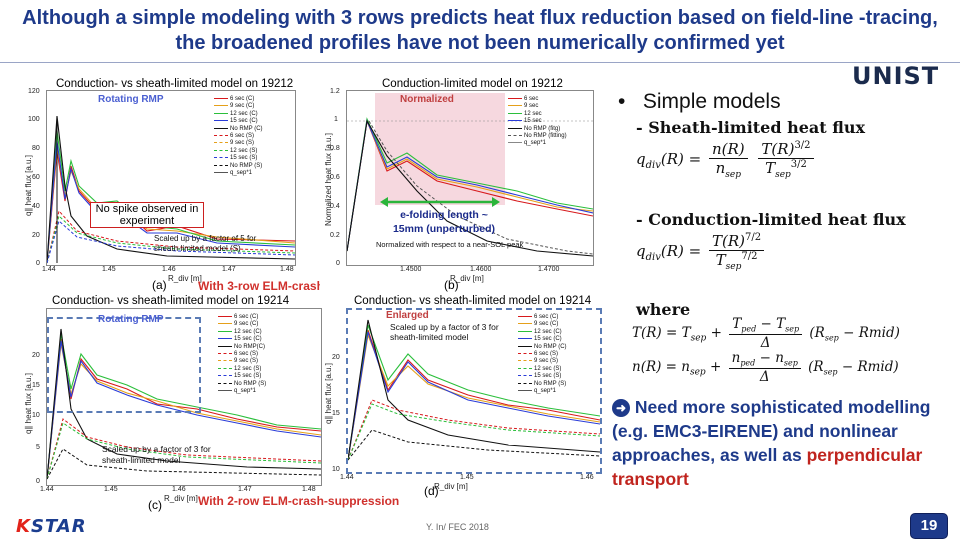 The width and height of the screenshot is (960, 540). What do you see at coordinates (238, 143) in the screenshot?
I see `legend-entry: 9 sec (S)` at bounding box center [238, 143].